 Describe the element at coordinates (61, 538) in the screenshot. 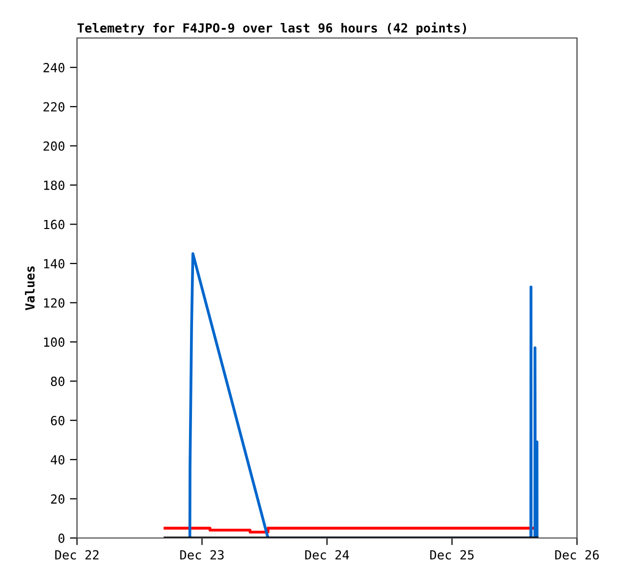

I see `y-tick-label: 0` at that location.